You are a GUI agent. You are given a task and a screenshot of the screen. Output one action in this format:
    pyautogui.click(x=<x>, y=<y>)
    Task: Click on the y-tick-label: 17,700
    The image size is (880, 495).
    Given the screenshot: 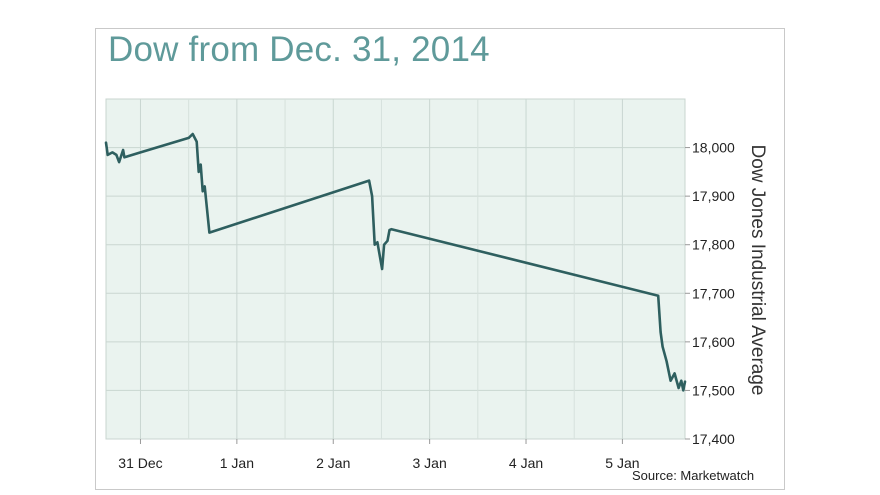 What is the action you would take?
    pyautogui.click(x=713, y=293)
    